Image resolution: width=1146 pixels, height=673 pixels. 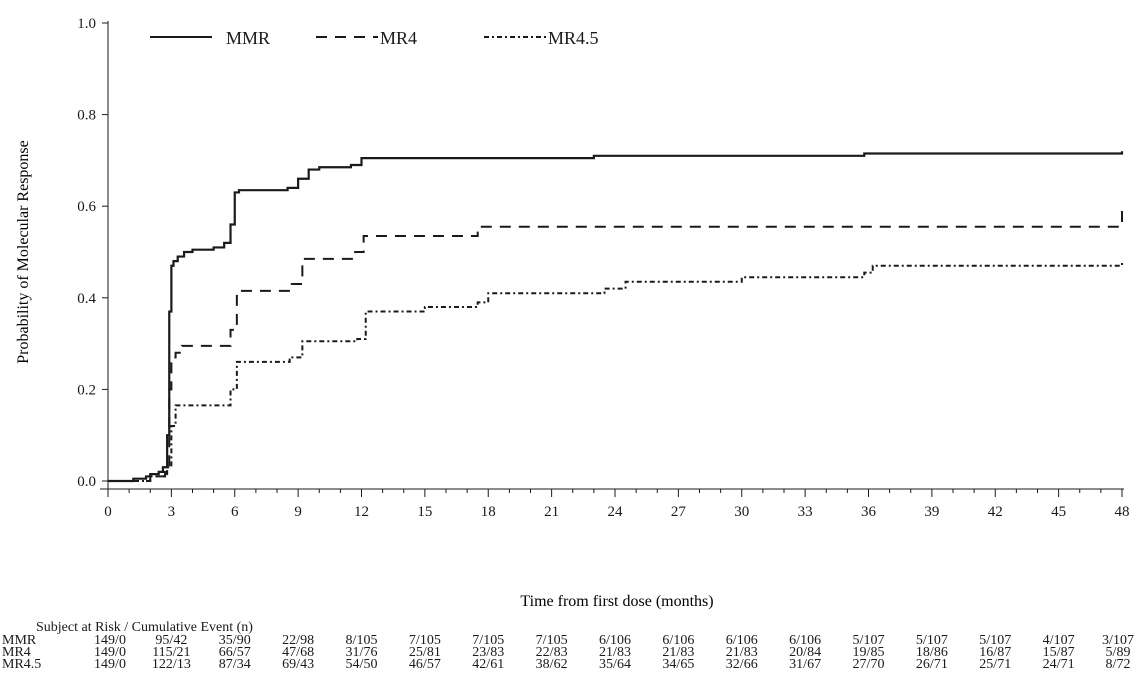 I want to click on x-axis-label: Time from first dose (months), so click(x=616, y=601).